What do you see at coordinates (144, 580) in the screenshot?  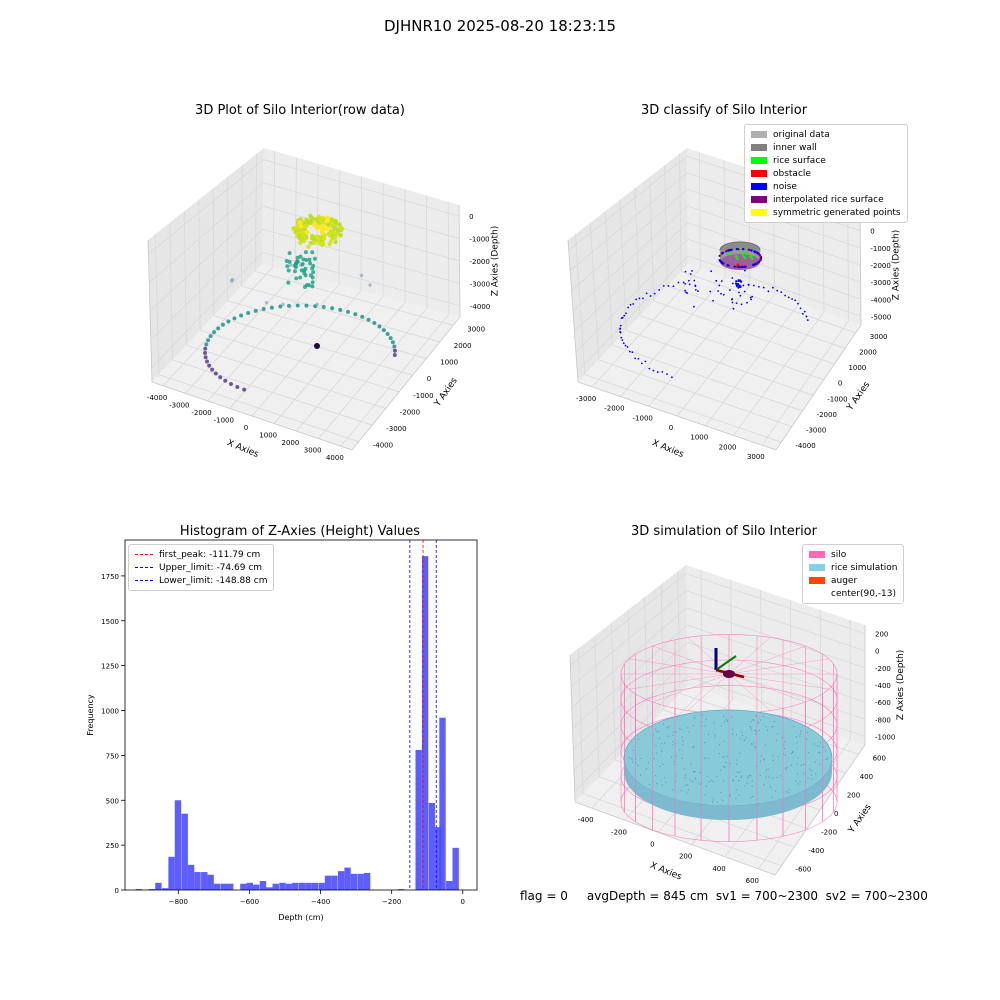 I see `legend-line` at bounding box center [144, 580].